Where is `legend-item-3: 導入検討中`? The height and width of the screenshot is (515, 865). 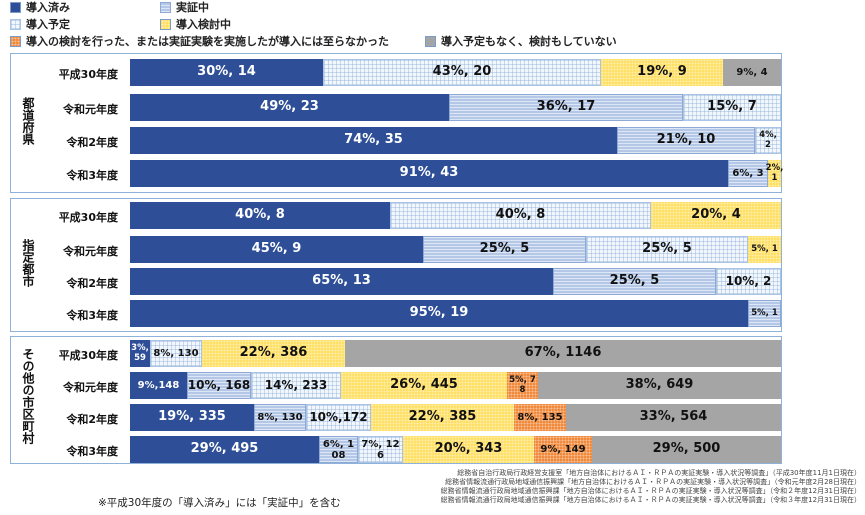
legend-item-3: 導入検討中 is located at coordinates (195, 24).